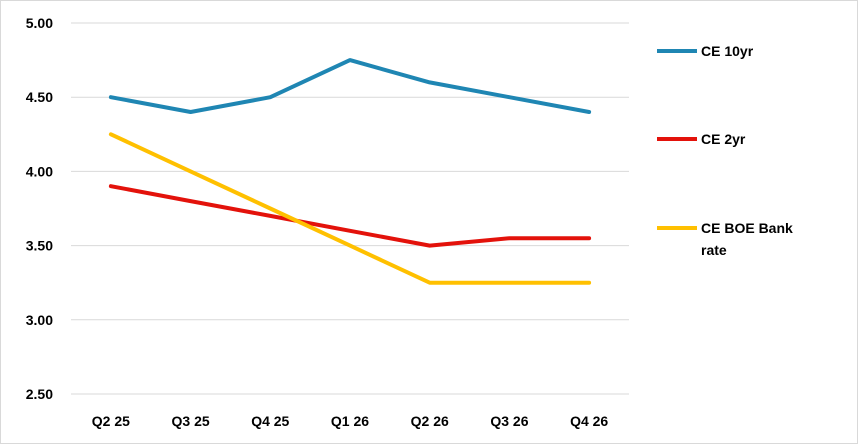 This screenshot has height=448, width=858. I want to click on legend-label-ce-boe-bank-rate: CE BOE Bank rate, so click(747, 239).